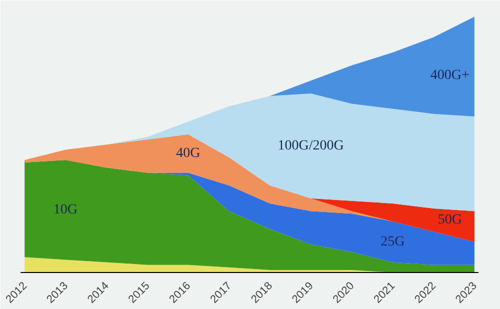 The height and width of the screenshot is (309, 500). What do you see at coordinates (392, 242) in the screenshot?
I see `series-label: 25G` at bounding box center [392, 242].